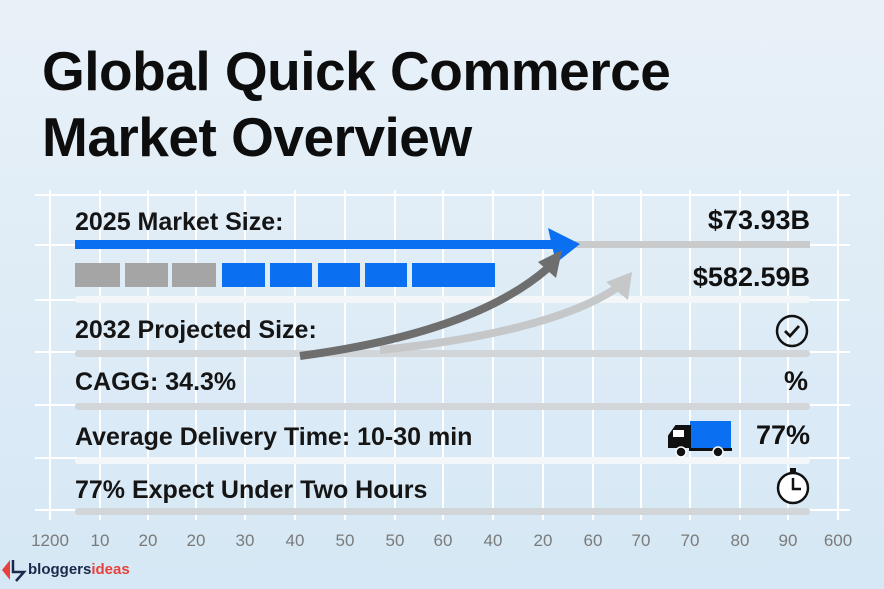 The width and height of the screenshot is (884, 589). What do you see at coordinates (700, 439) in the screenshot?
I see `truck-icon` at bounding box center [700, 439].